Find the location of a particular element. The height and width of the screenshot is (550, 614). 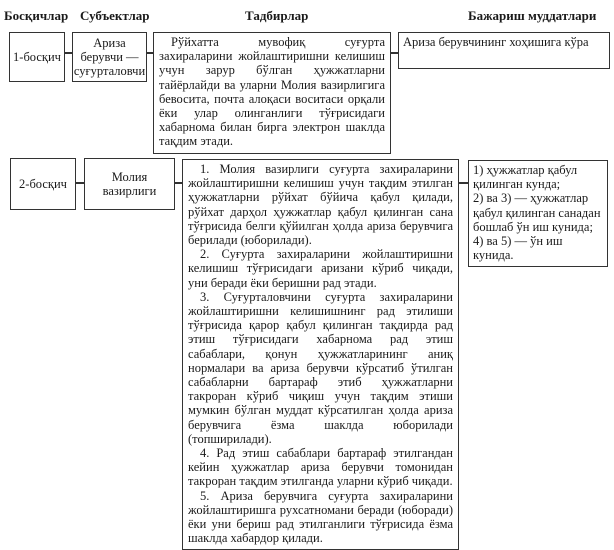

stage-label: 1-босқич is located at coordinates (37, 56).